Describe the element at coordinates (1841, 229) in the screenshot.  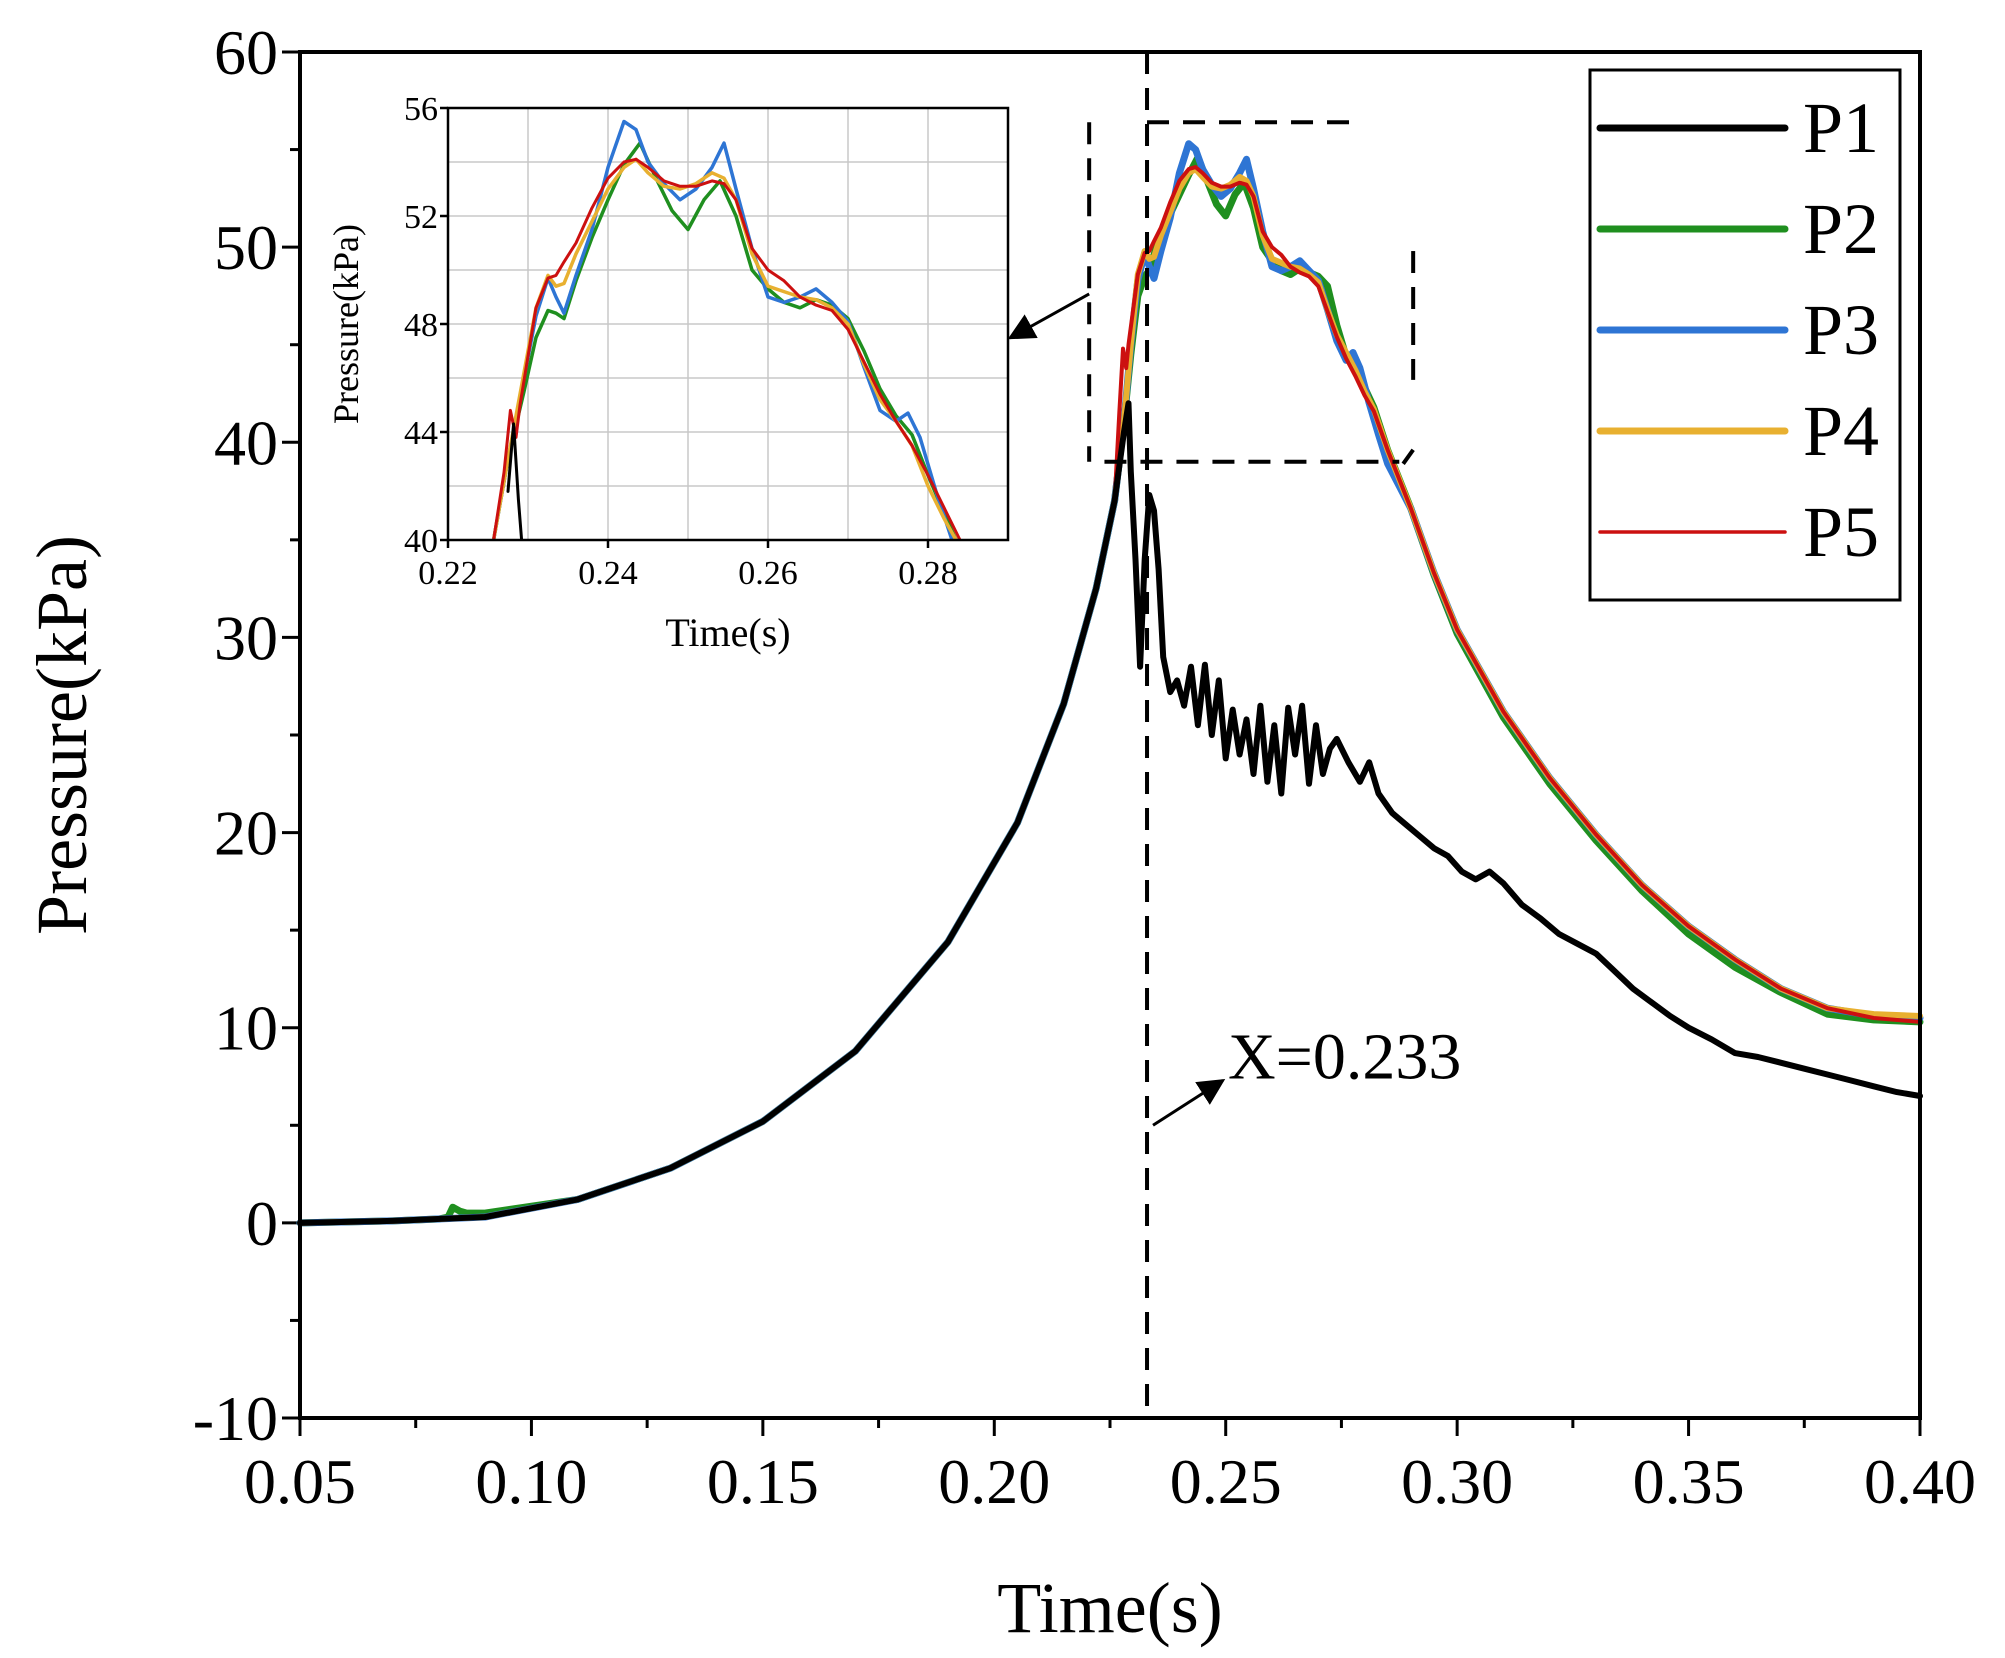
I see `legend-label-p2: P2` at that location.